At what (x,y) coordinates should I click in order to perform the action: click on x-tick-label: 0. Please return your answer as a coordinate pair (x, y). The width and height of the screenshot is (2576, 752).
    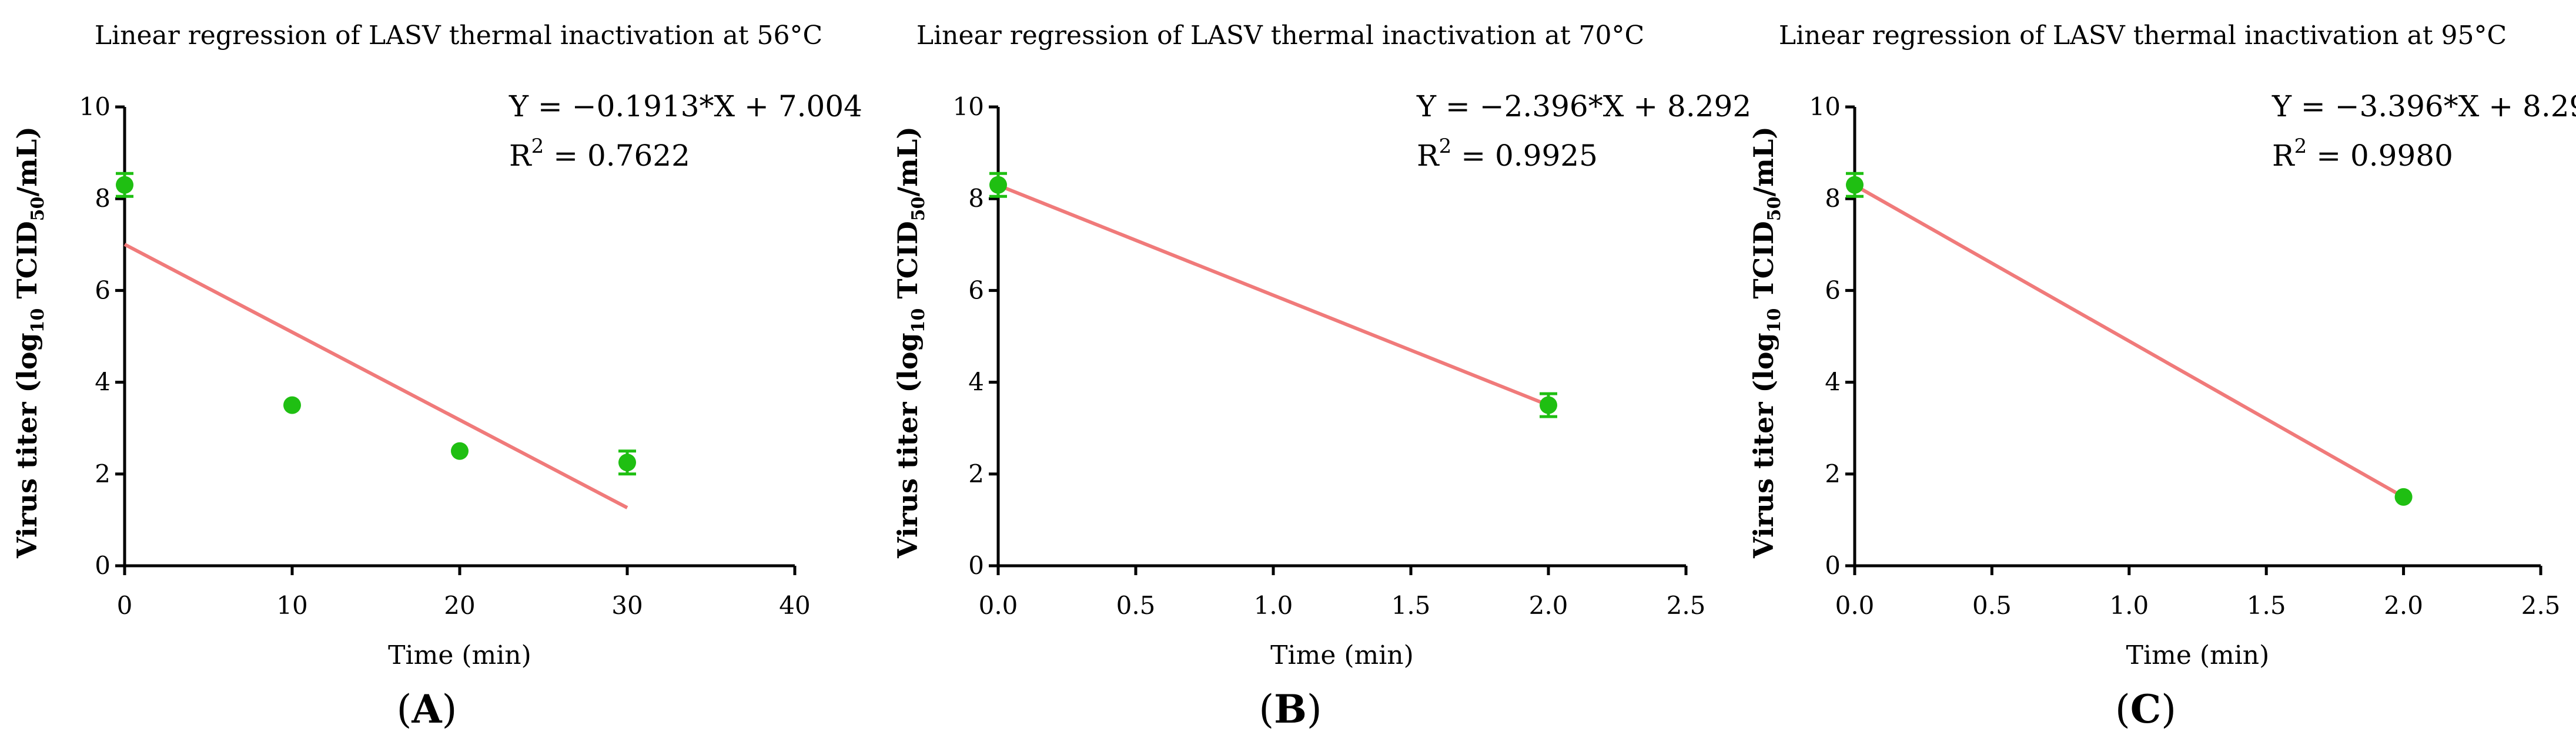
    Looking at the image, I should click on (125, 605).